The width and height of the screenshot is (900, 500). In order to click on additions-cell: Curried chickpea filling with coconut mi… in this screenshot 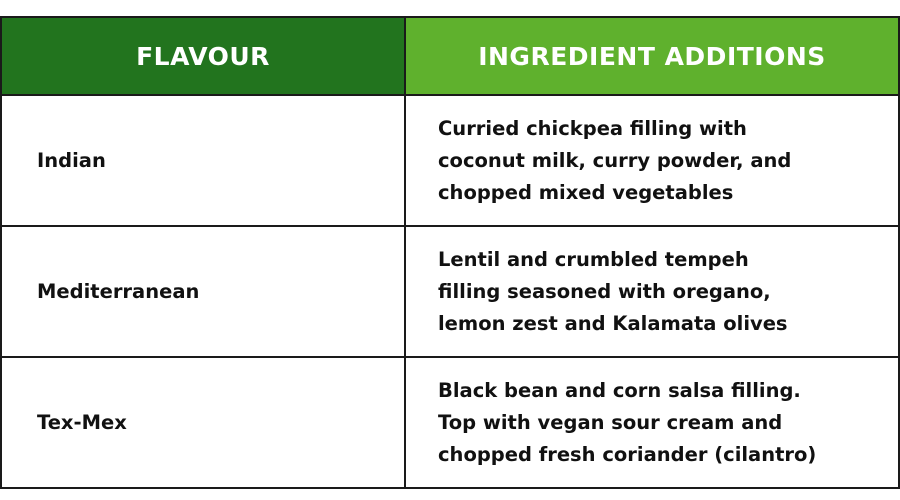, I will do `click(652, 160)`.